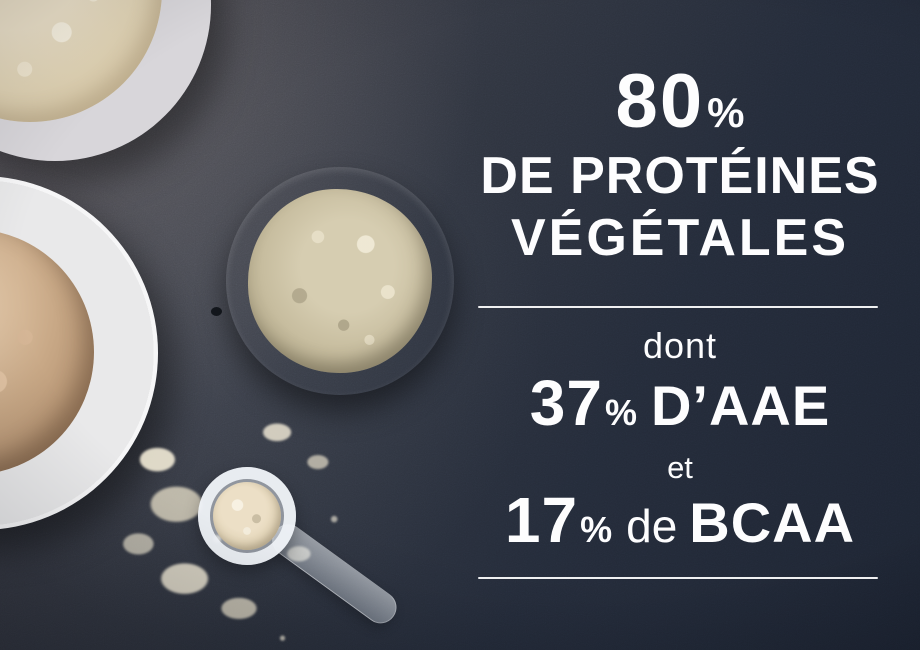 The height and width of the screenshot is (650, 920). I want to click on scoop-powder, so click(247, 516).